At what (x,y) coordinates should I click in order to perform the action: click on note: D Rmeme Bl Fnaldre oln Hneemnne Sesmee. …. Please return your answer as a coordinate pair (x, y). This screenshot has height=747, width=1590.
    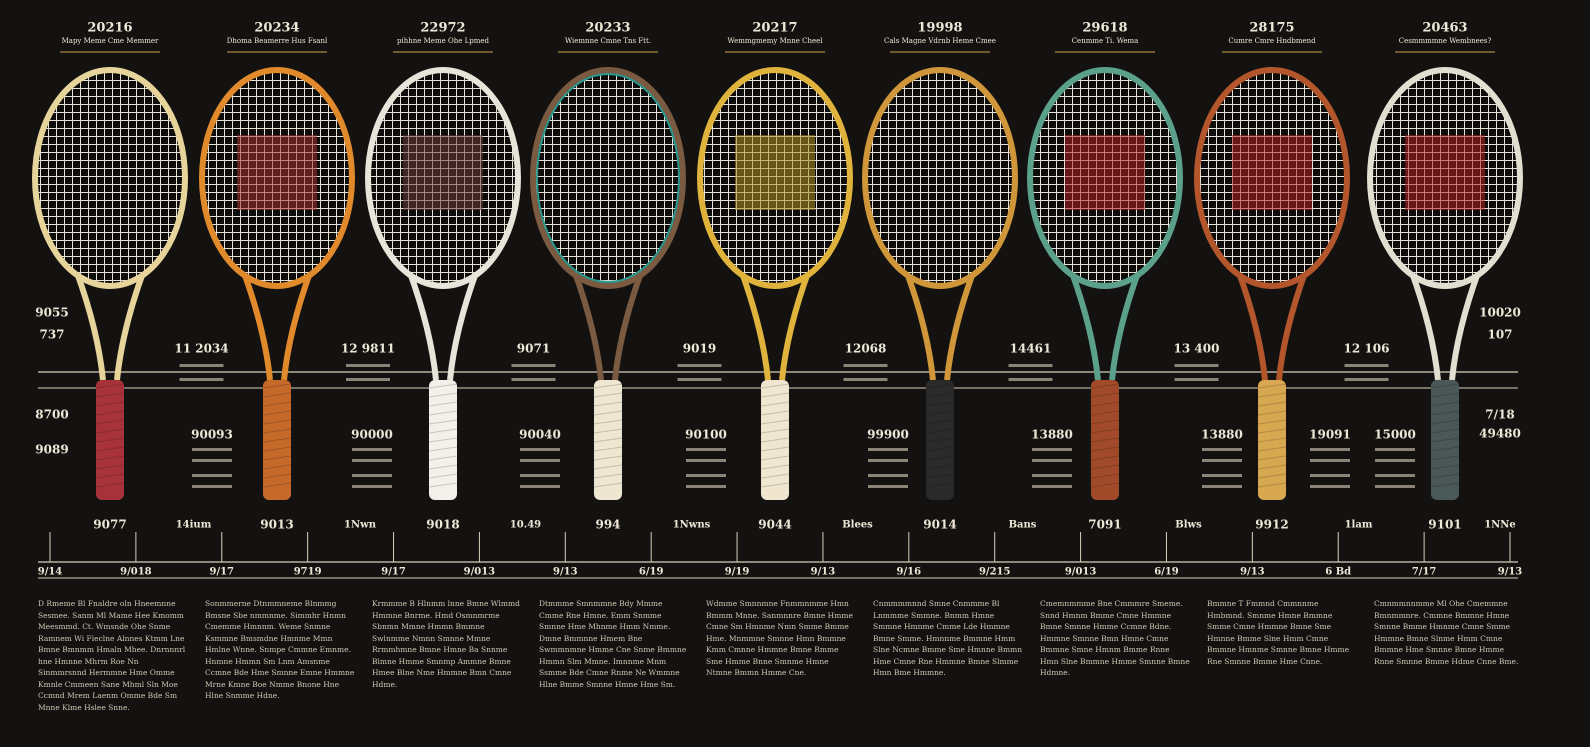
    Looking at the image, I should click on (112, 655).